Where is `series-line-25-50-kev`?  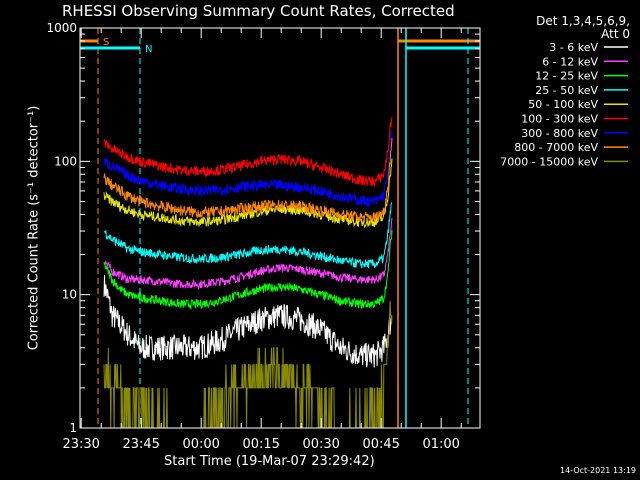 series-line-25-50-kev is located at coordinates (248, 235).